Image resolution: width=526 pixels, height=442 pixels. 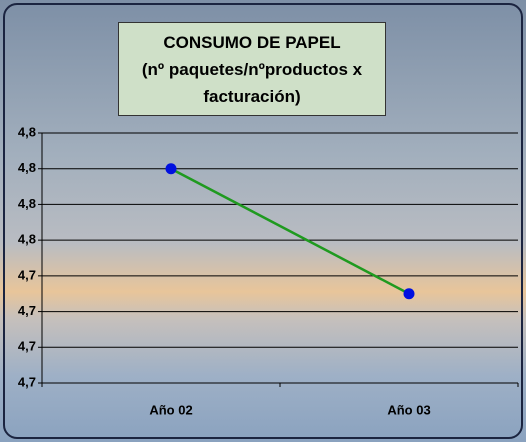 I want to click on x-tick-label: Año 03, so click(x=408, y=409).